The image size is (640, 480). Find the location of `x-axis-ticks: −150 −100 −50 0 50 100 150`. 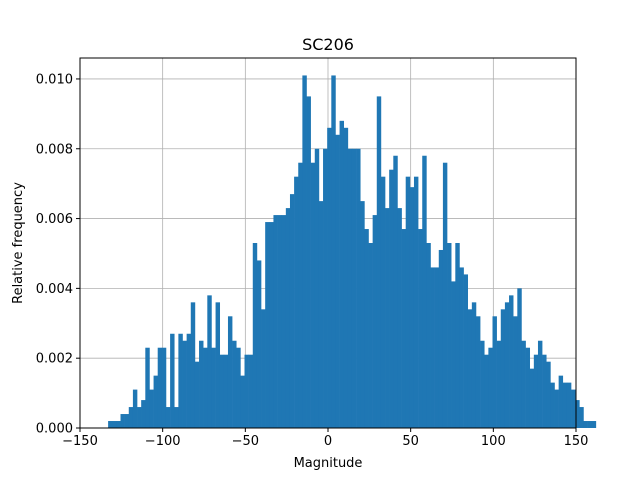

x-axis-ticks: −150 −100 −50 0 50 100 150 is located at coordinates (325, 438).